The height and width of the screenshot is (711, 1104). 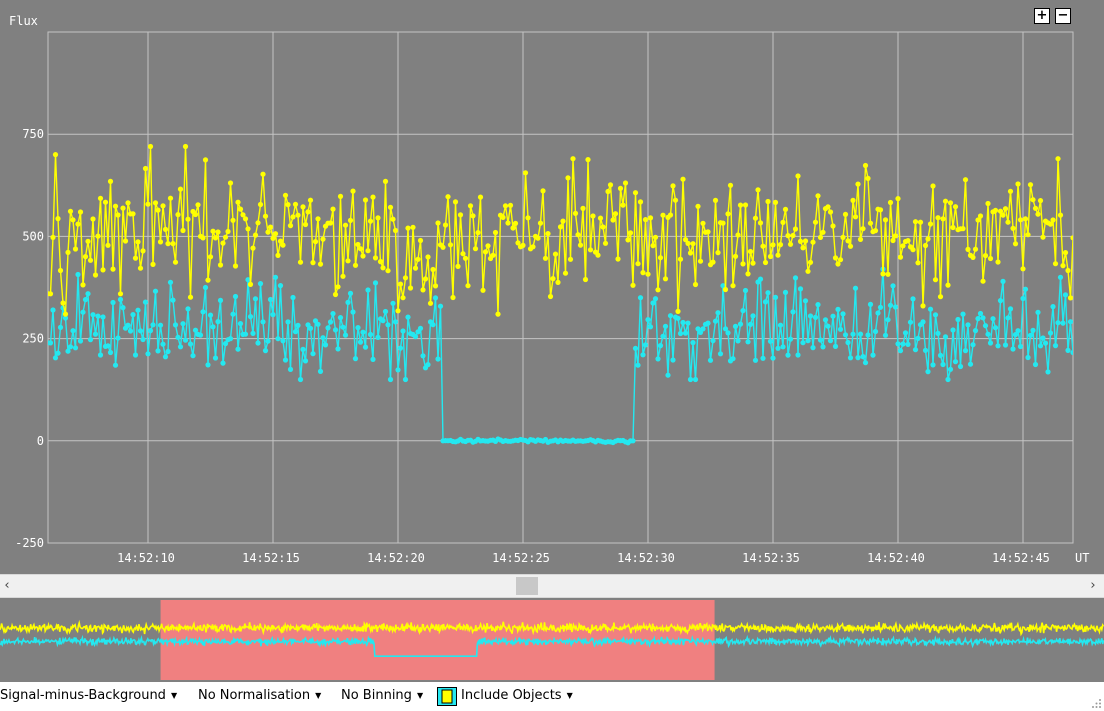 I want to click on resize-grip-icon, so click(x=1097, y=704).